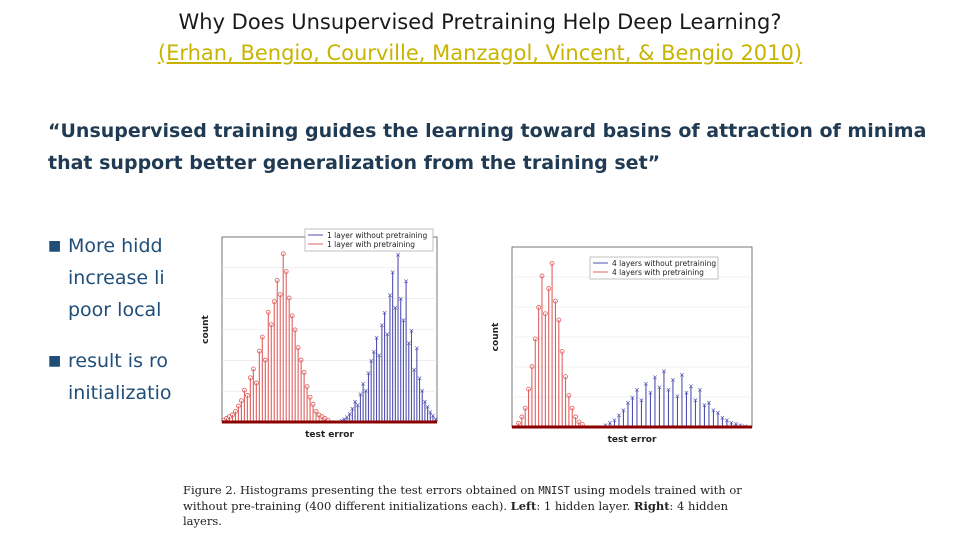  I want to click on caption-right-label: Right, so click(651, 506).